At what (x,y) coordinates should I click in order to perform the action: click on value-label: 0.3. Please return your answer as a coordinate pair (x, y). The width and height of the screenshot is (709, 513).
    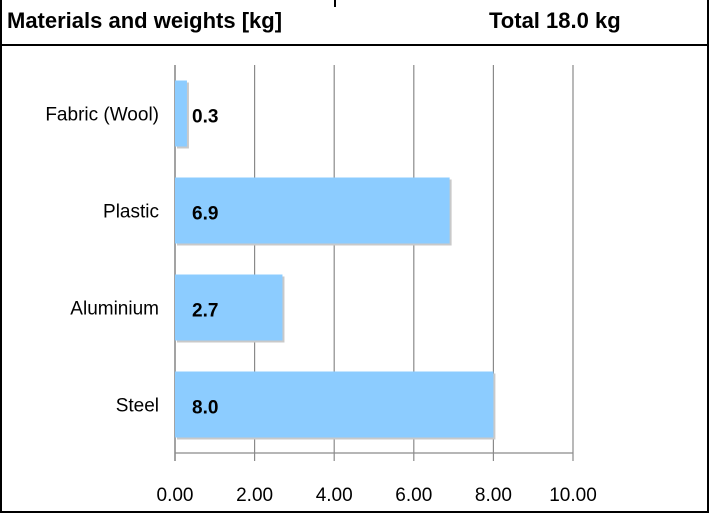
    Looking at the image, I should click on (205, 117).